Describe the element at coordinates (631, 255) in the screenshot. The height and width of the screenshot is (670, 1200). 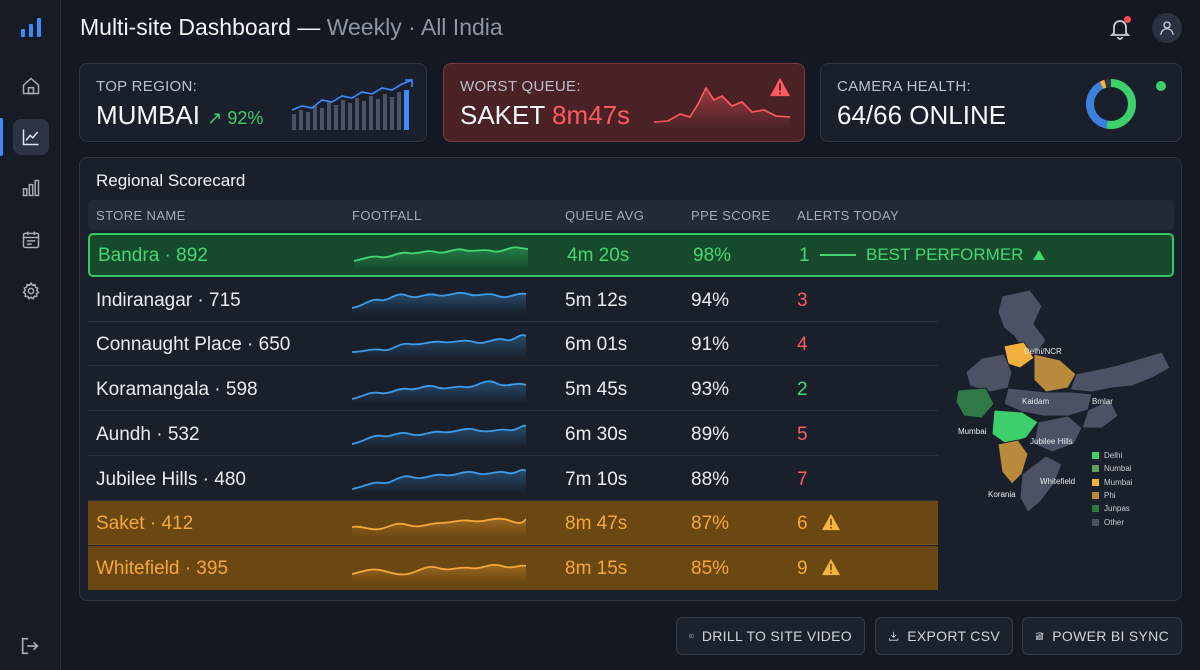
I see `table-row: Bandra · 892 4m 20s 98% 1 BEST PERFORMER` at that location.